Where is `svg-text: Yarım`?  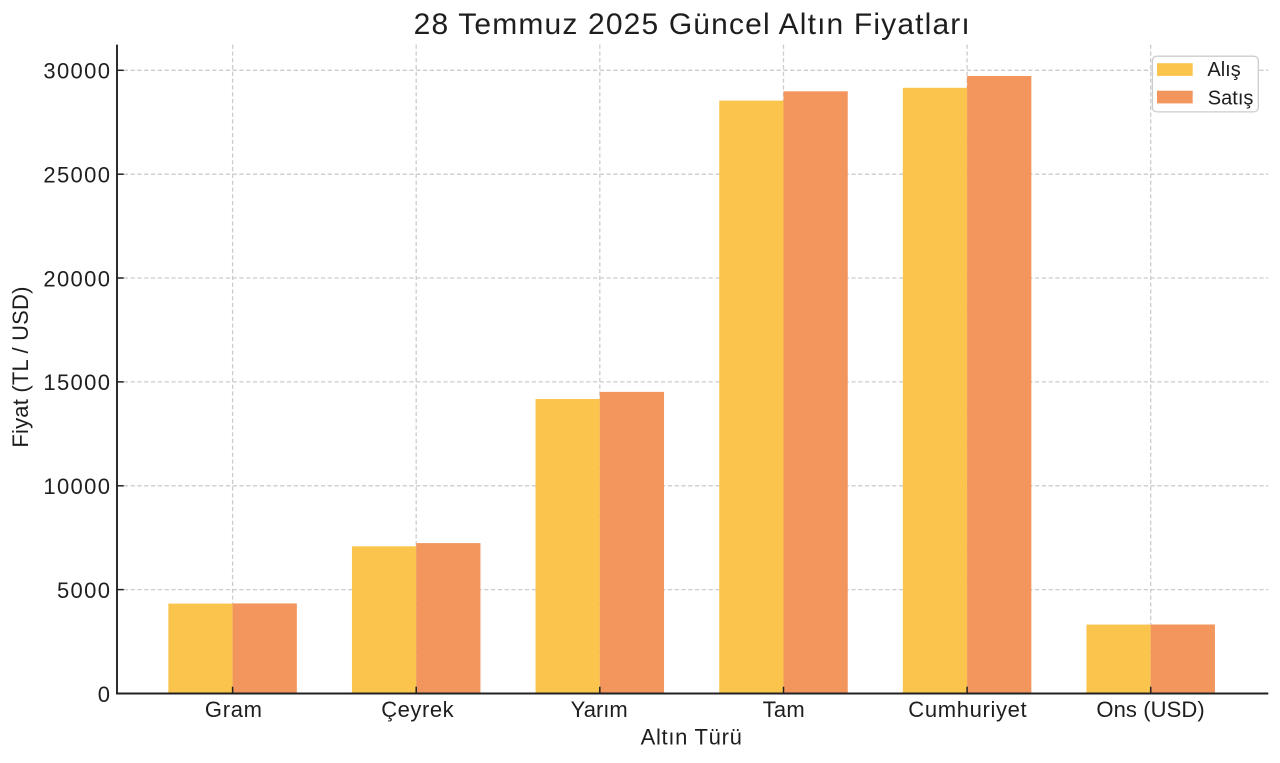
svg-text: Yarım is located at coordinates (599, 709).